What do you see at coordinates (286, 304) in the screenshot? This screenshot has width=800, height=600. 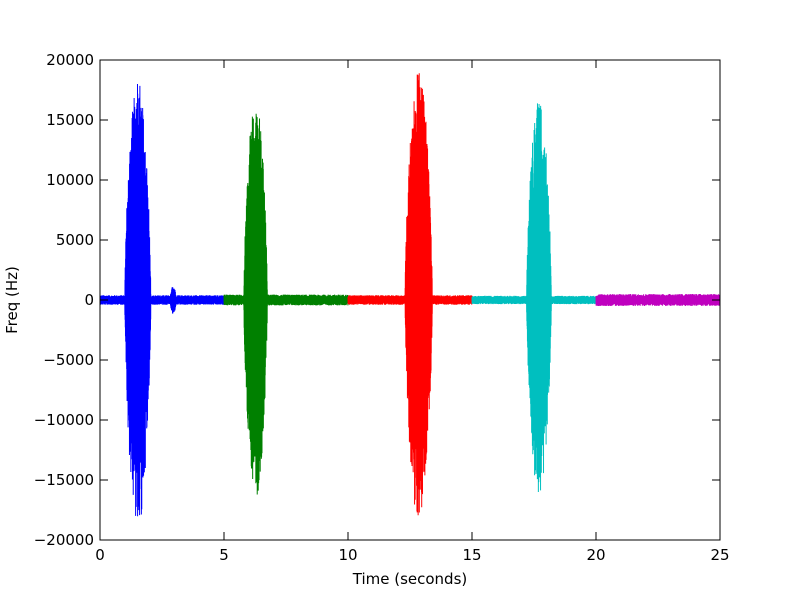 I see `series-1-line` at bounding box center [286, 304].